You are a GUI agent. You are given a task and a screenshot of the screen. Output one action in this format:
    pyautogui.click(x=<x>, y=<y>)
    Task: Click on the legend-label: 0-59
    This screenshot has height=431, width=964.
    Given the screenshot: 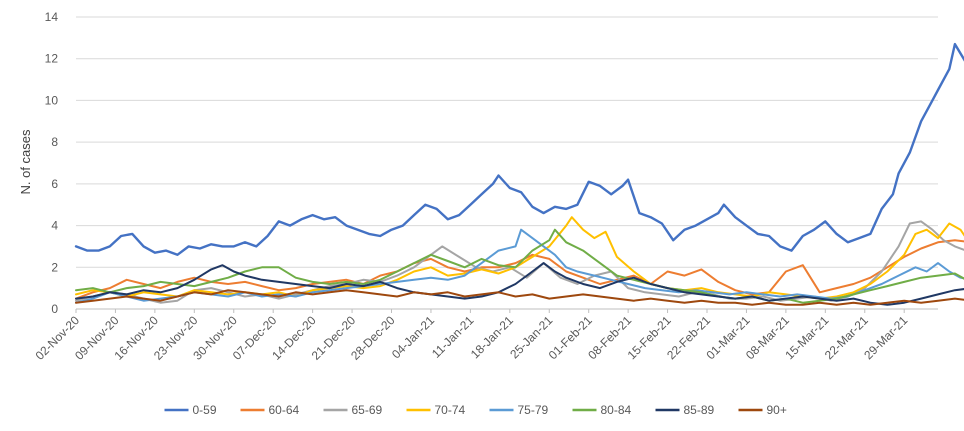 What is the action you would take?
    pyautogui.click(x=205, y=410)
    